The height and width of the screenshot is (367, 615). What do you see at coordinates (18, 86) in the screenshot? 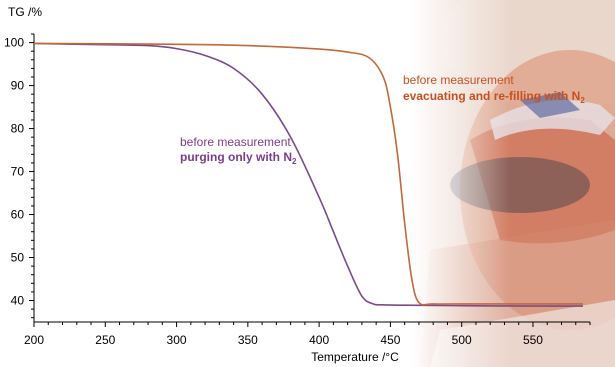
I see `y-tick-label: 90` at bounding box center [18, 86].